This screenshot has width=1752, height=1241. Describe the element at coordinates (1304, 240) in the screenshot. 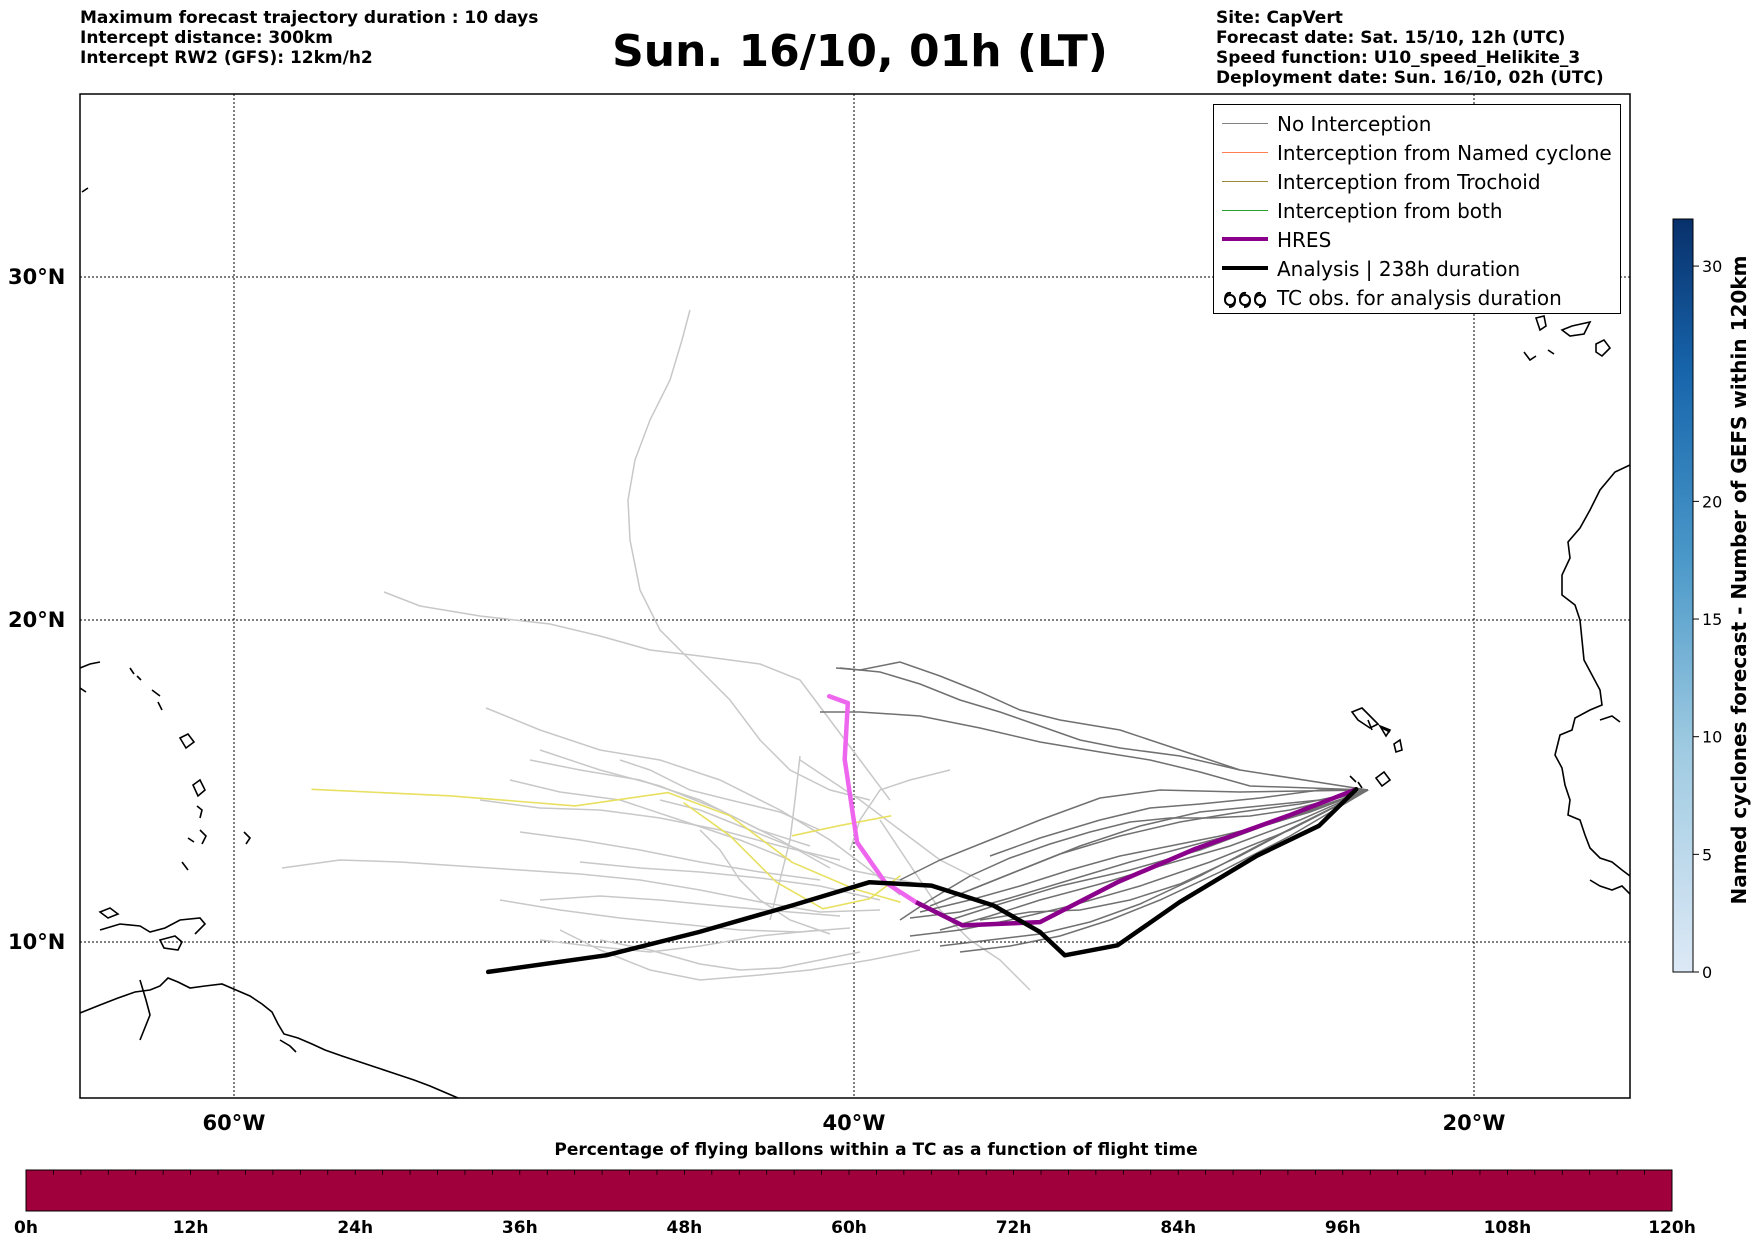

I see `legend-label: HRES` at that location.